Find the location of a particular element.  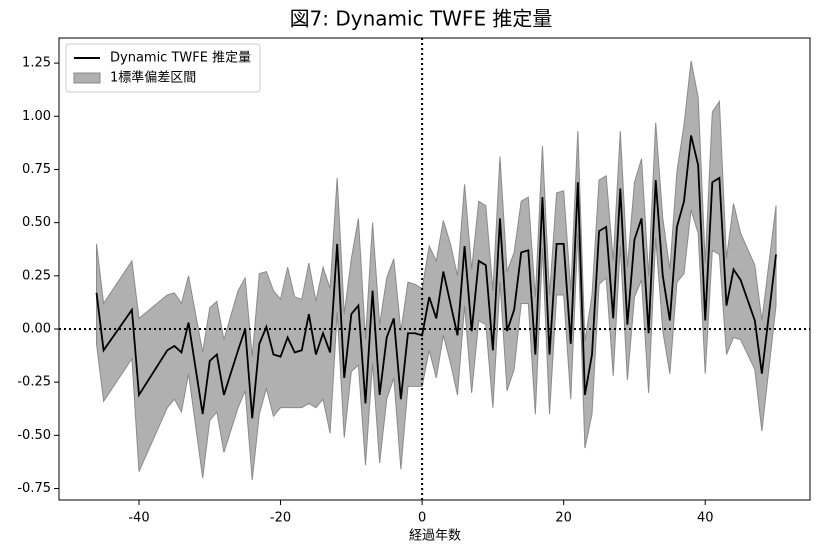

legend-label: Dynamic TWFE 推定量 is located at coordinates (180, 58).